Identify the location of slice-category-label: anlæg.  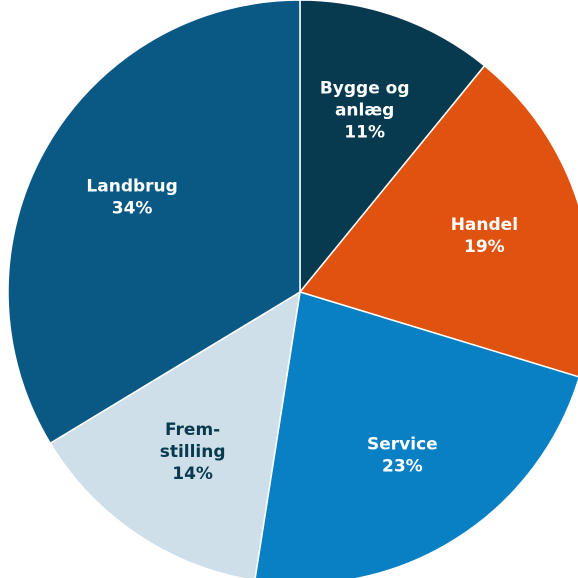
(364, 110).